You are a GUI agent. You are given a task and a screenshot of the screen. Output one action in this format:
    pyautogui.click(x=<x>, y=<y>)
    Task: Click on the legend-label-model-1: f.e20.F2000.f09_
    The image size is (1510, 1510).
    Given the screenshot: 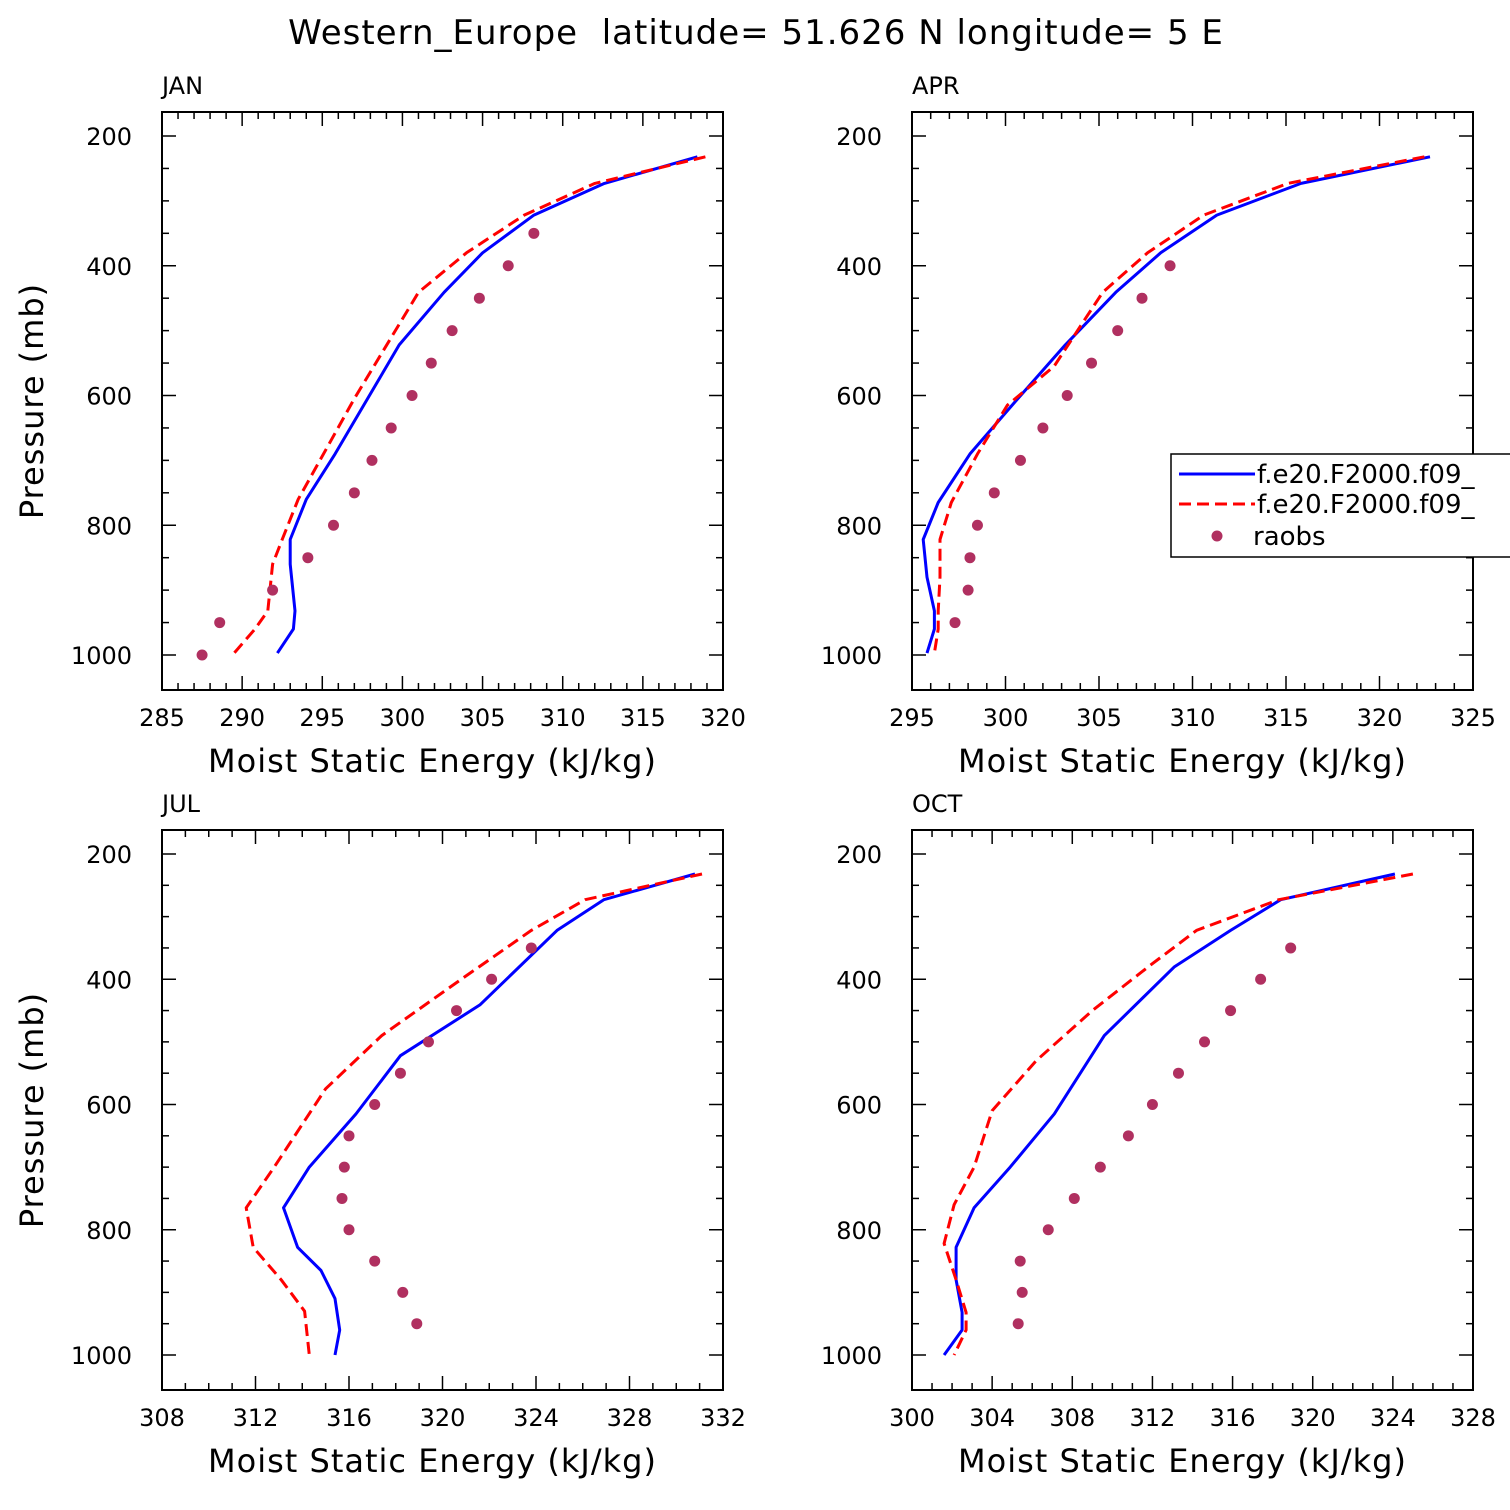 What is the action you would take?
    pyautogui.click(x=1366, y=475)
    